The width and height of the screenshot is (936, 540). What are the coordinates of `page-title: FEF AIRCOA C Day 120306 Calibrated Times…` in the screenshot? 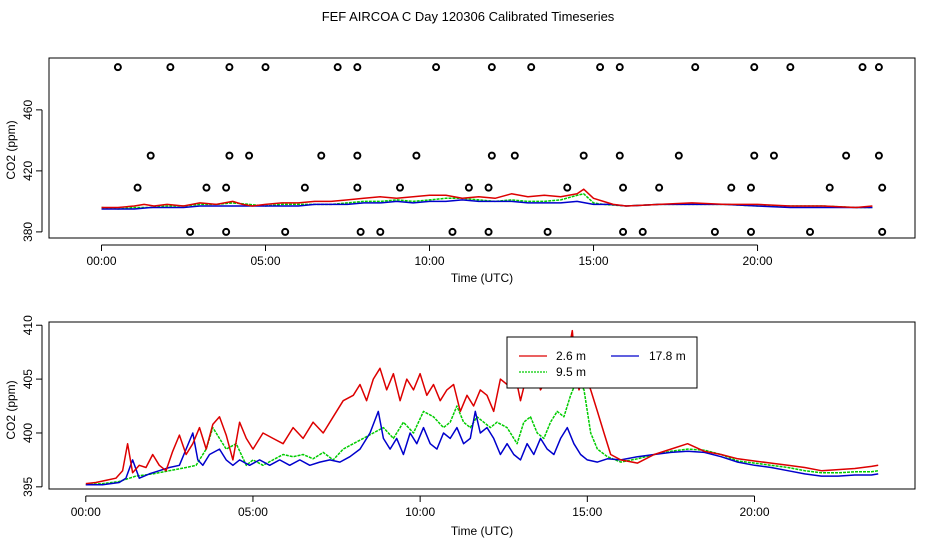 It's located at (468, 16).